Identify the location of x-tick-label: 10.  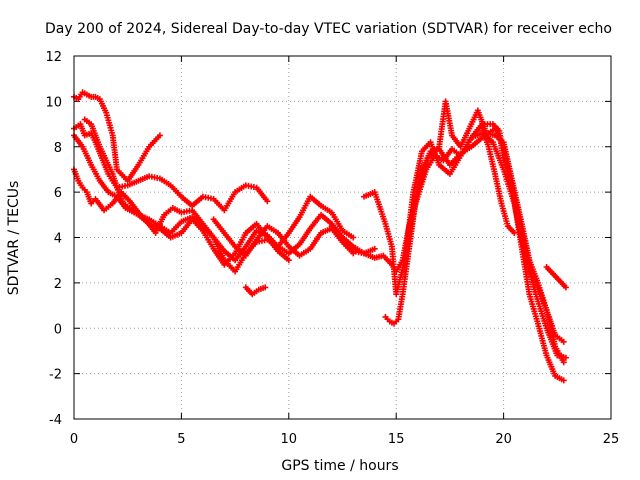
(289, 439).